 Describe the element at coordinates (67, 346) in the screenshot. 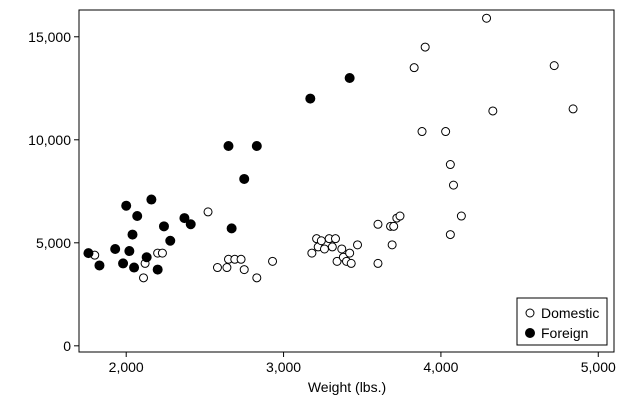

I see `y-tick-label: 0` at that location.